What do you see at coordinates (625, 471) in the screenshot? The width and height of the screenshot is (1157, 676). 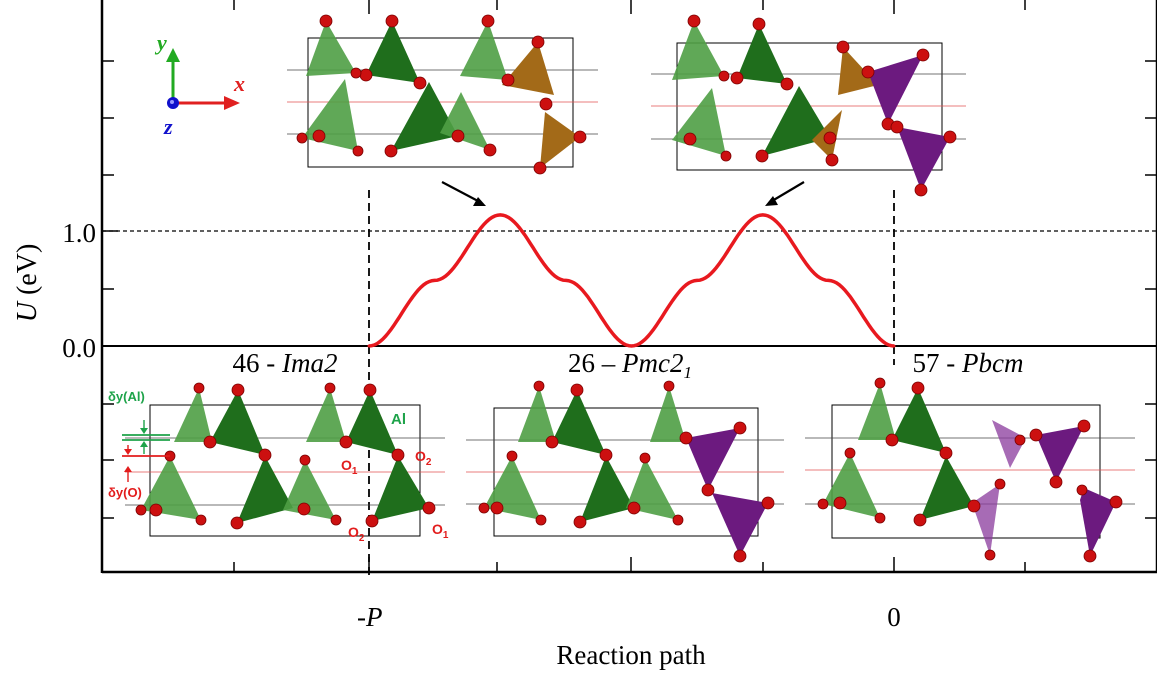 I see `structure-pmc21` at bounding box center [625, 471].